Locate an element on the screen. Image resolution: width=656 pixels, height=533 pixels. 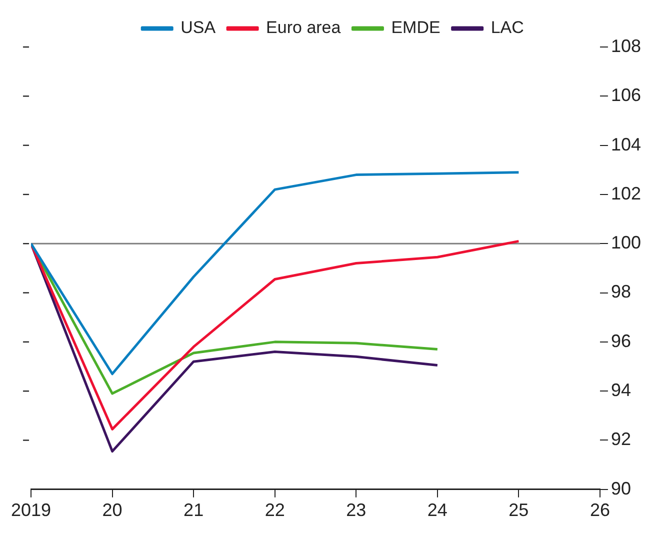
y-tick-label: 106 is located at coordinates (626, 95).